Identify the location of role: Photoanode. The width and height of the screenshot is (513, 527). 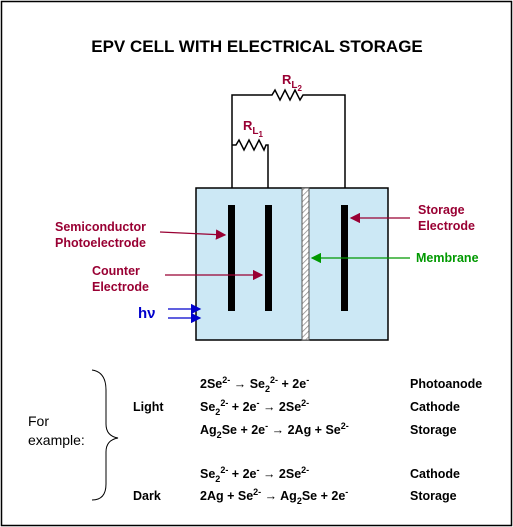
(446, 384).